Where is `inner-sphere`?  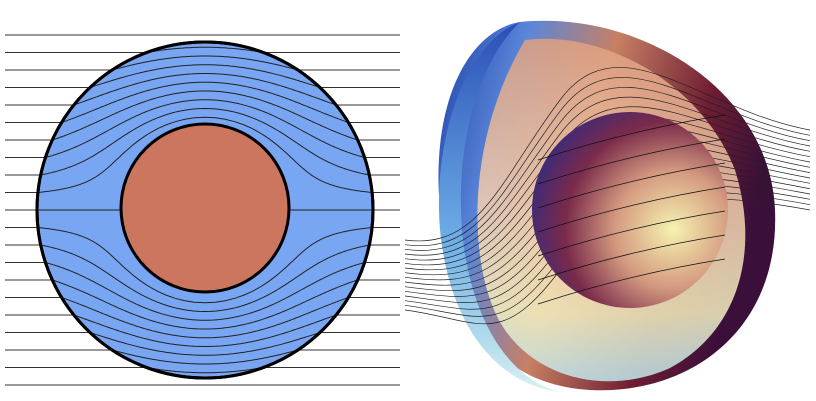
inner-sphere is located at coordinates (630, 210).